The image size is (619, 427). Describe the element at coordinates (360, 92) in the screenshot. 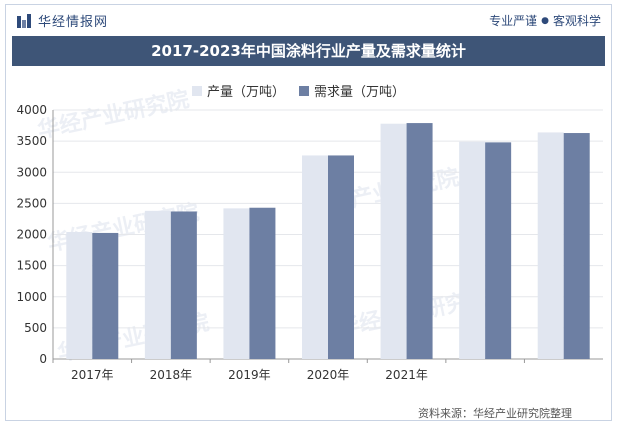

I see `legend-label-demand: 需求量（万吨）` at that location.